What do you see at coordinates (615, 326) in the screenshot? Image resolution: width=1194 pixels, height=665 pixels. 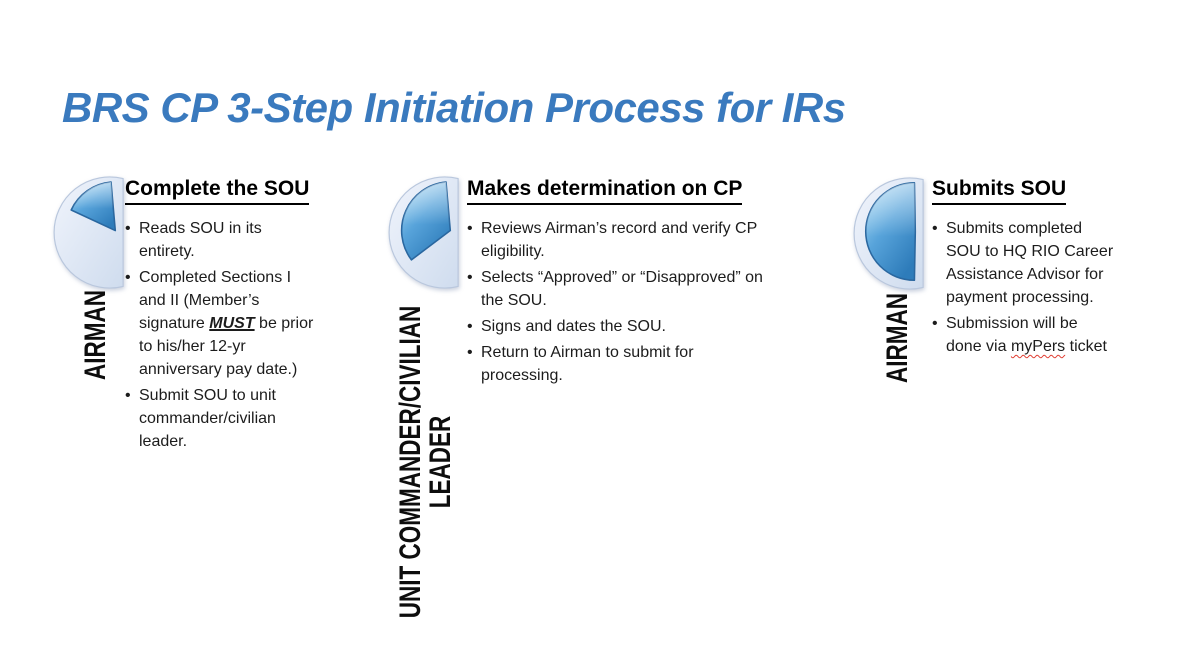 I see `bullet-item: Signs and dates the SOU.` at bounding box center [615, 326].